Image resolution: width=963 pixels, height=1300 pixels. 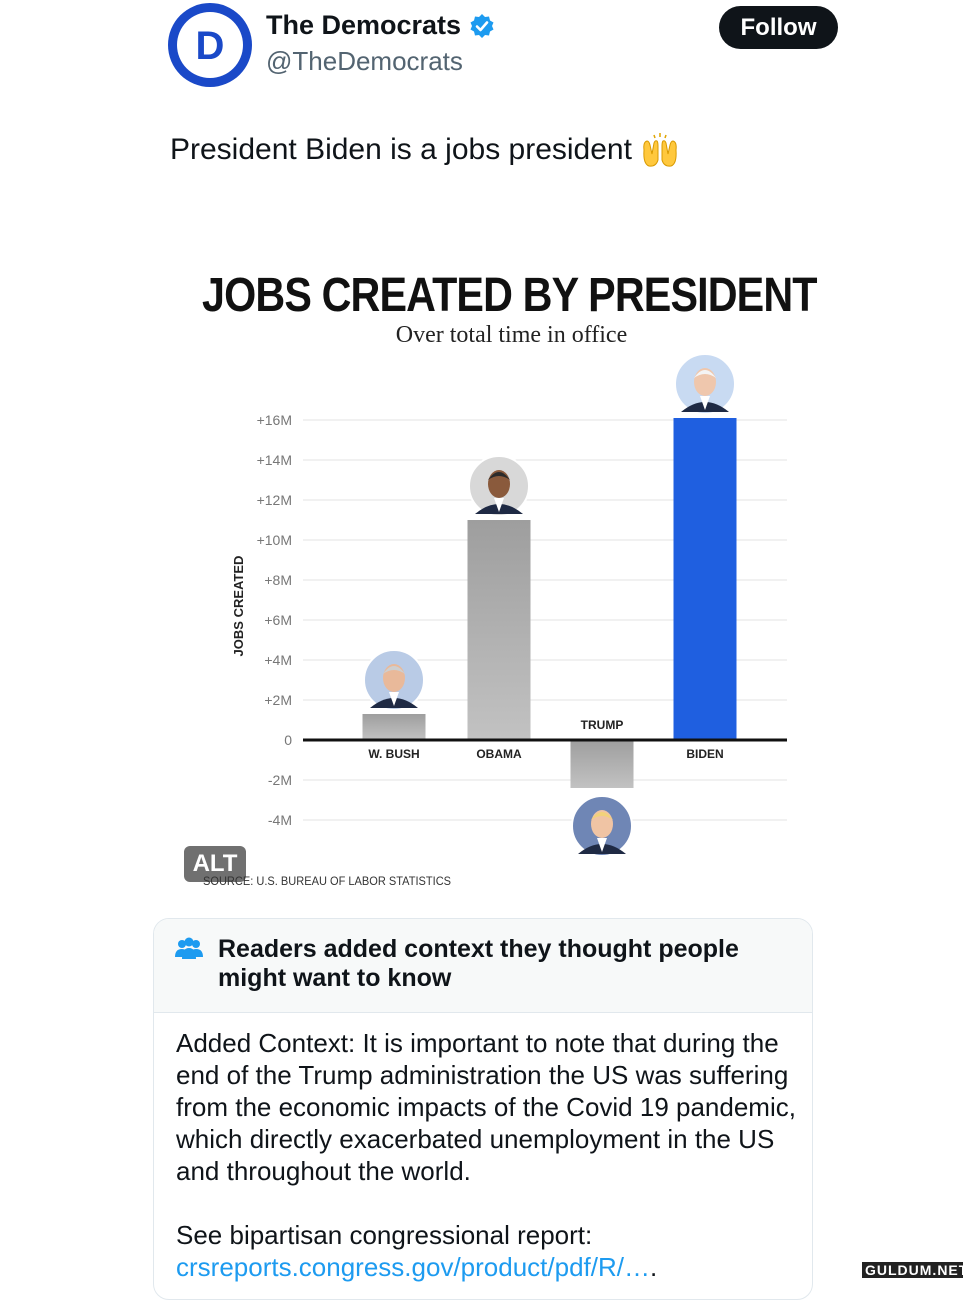 I want to click on category-label: TRUMP, so click(x=602, y=725).